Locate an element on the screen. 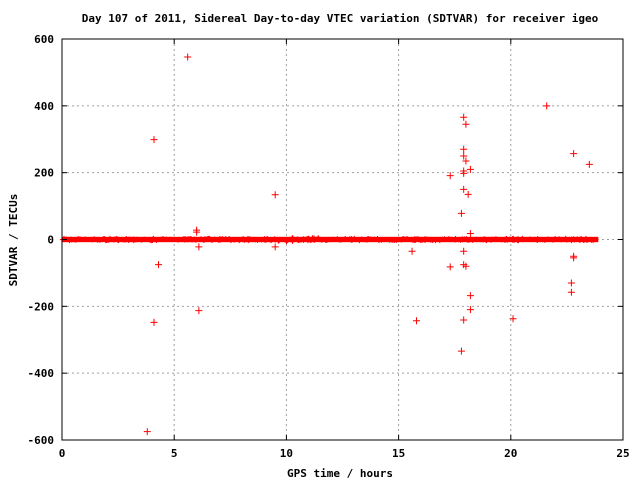 This screenshot has width=640, height=480. y-axis-label: SDTVAR / TECUs is located at coordinates (13, 240).